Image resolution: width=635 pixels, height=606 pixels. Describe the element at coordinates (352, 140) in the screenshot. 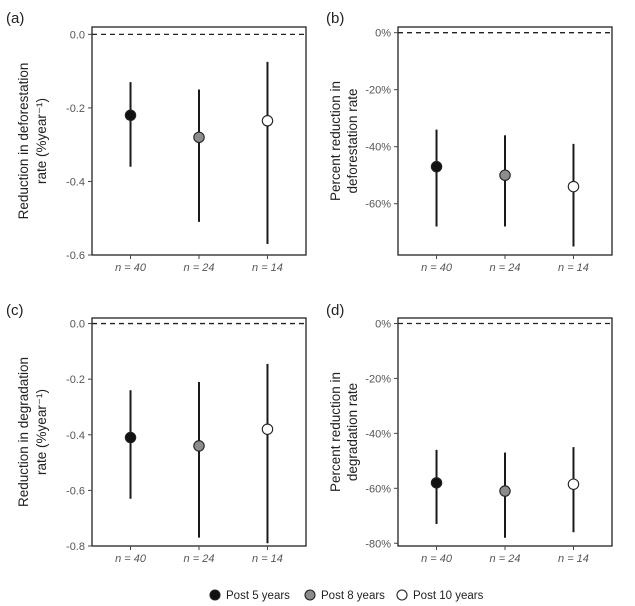

I see `y-axis-label: deforestation rate` at that location.